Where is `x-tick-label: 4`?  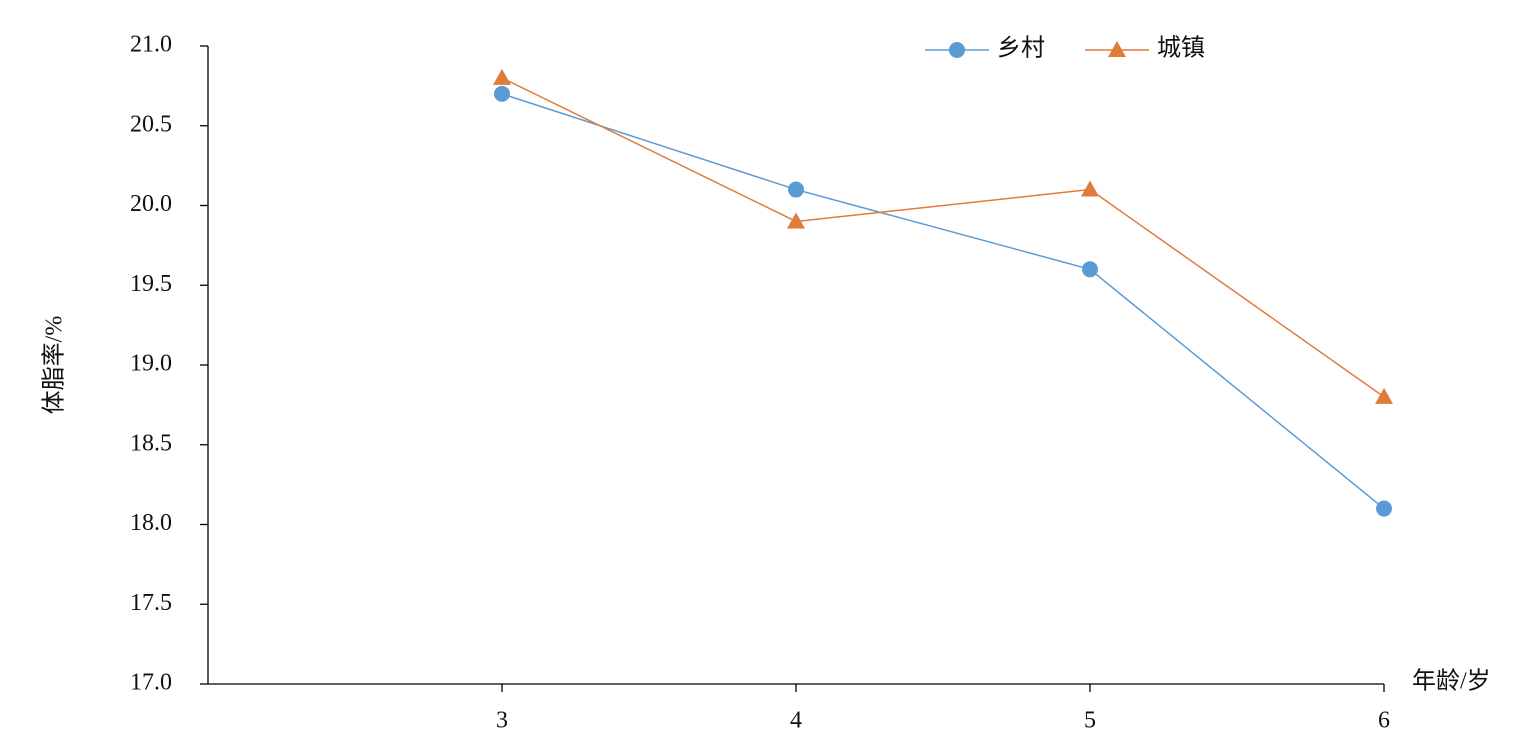
x-tick-label: 4 is located at coordinates (796, 721).